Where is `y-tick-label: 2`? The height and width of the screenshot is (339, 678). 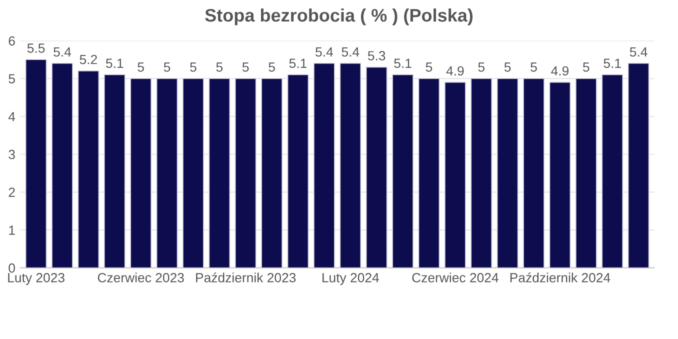
y-tick-label: 2 is located at coordinates (11, 192).